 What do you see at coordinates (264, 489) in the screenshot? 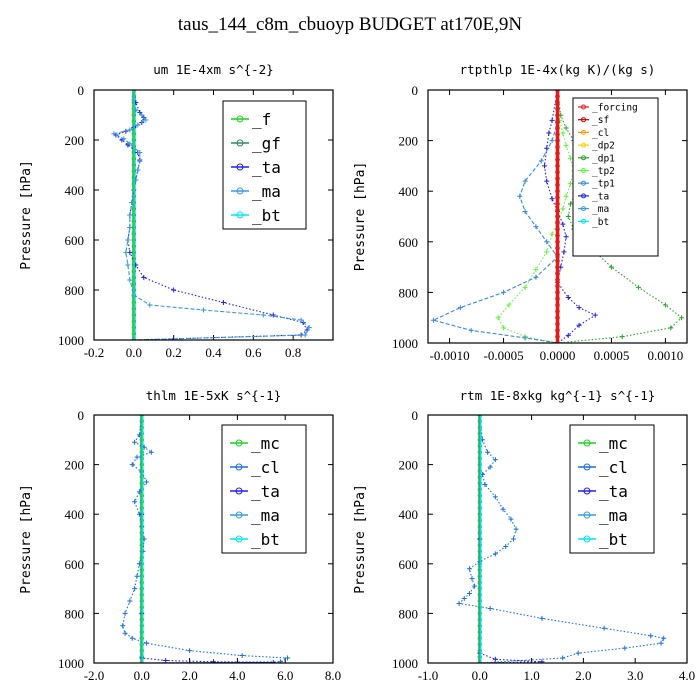
I see `legend-box` at bounding box center [264, 489].